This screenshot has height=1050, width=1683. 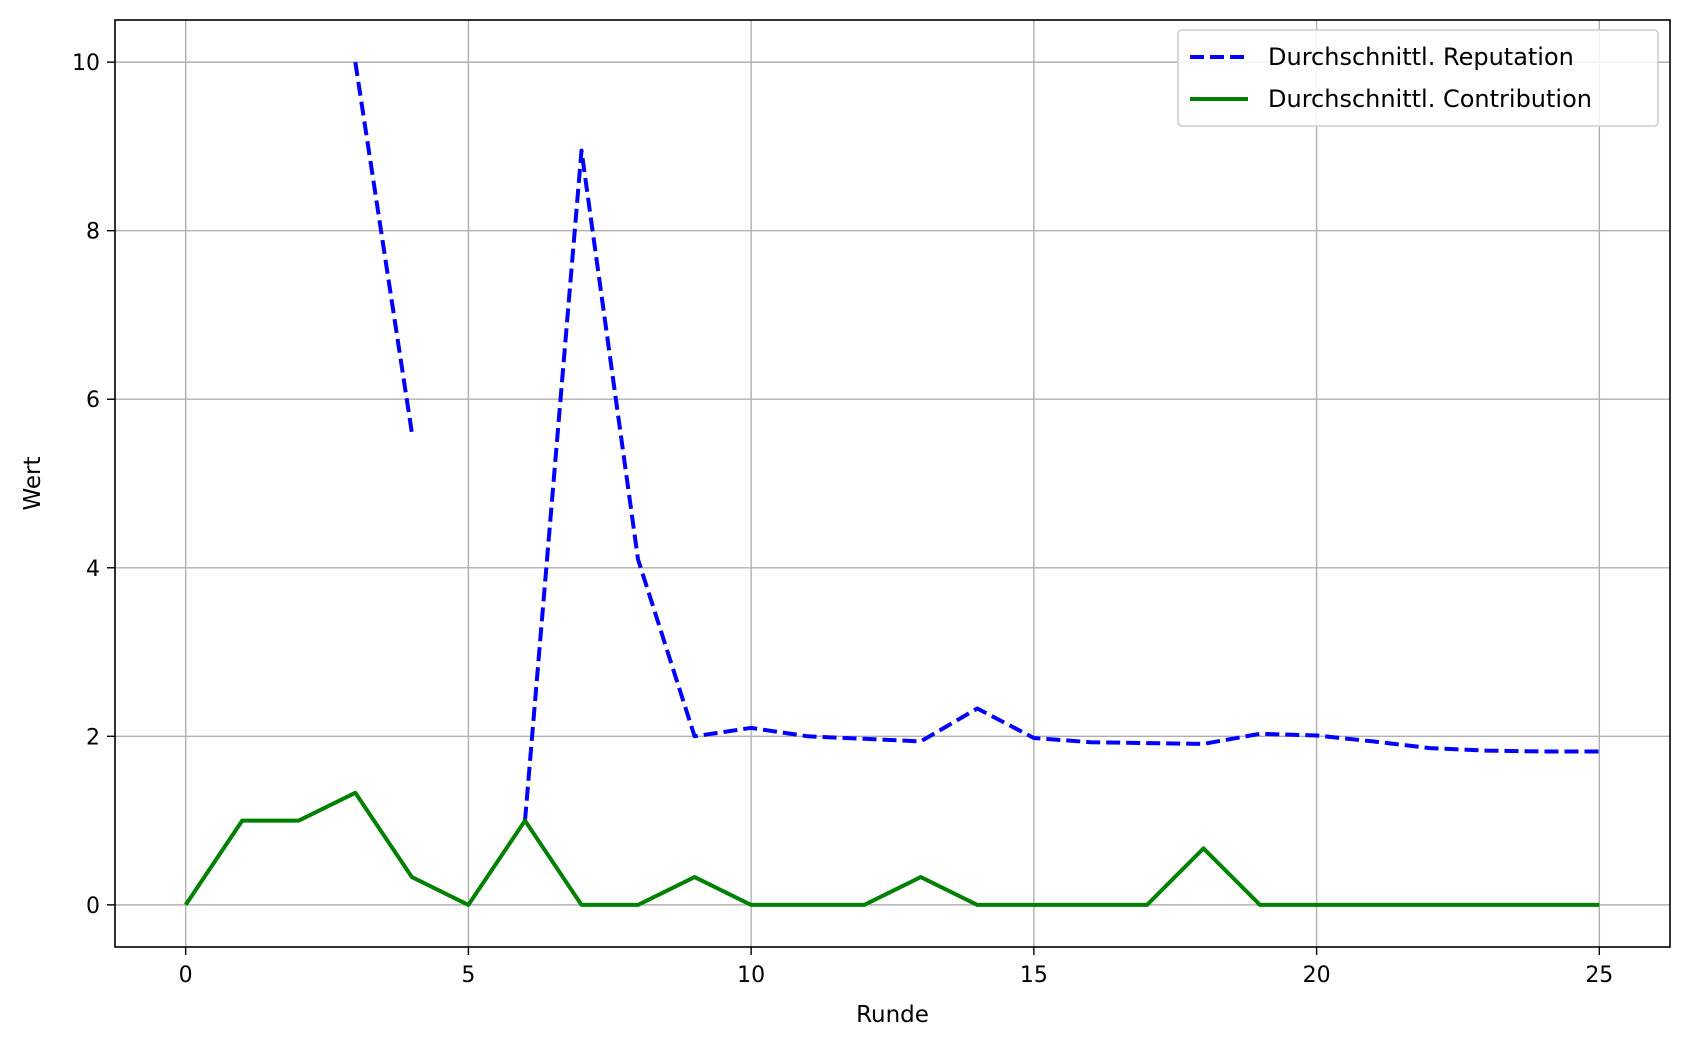 What do you see at coordinates (892, 1015) in the screenshot?
I see `x-axis-label: Runde` at bounding box center [892, 1015].